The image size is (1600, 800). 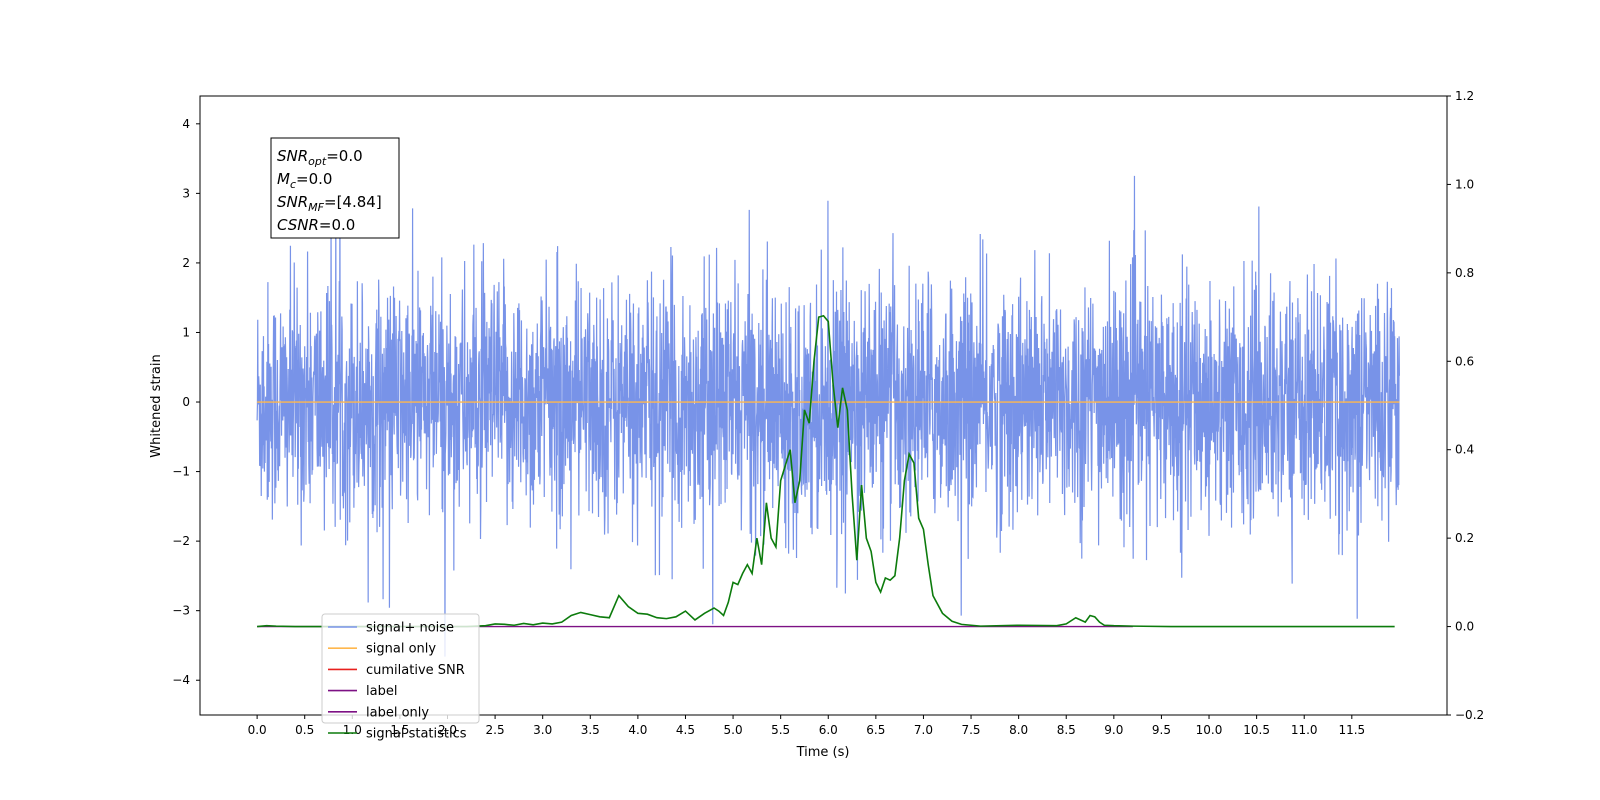 What do you see at coordinates (353, 202) in the screenshot?
I see `annotation-value: =[4.84]` at bounding box center [353, 202].